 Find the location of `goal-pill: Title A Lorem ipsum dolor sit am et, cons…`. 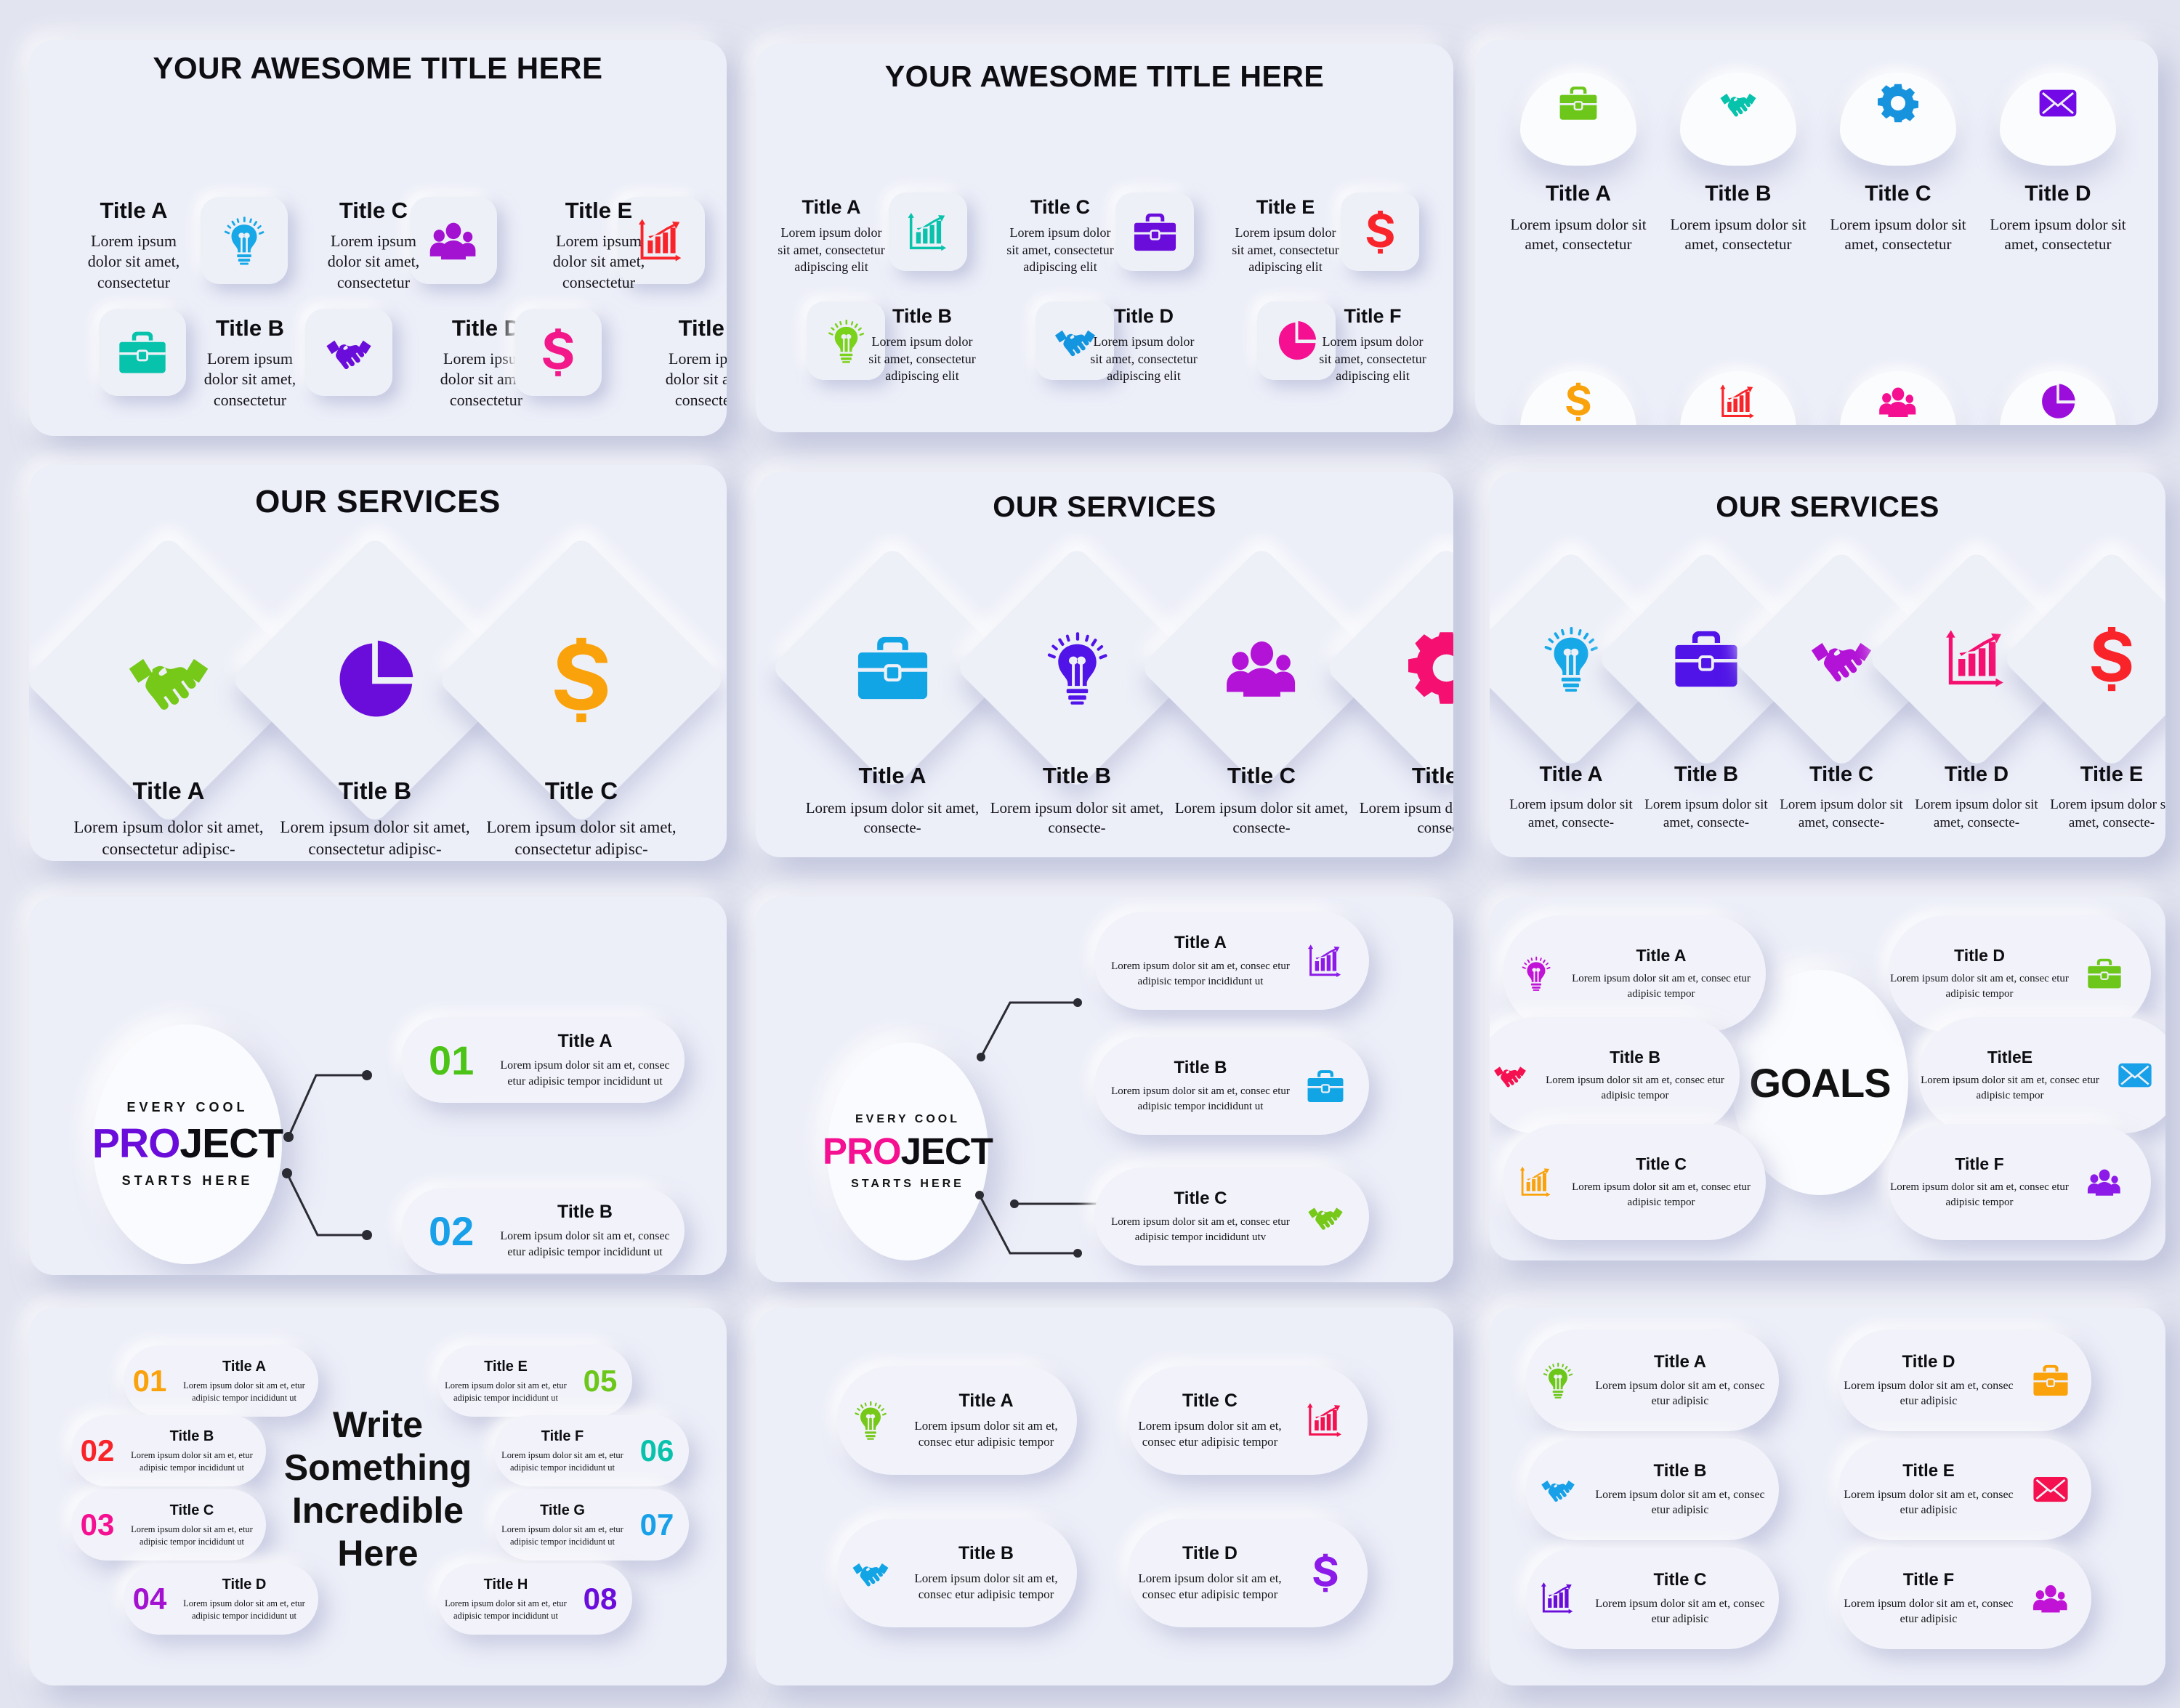

goal-pill: Title A Lorem ipsum dolor sit am et, cons… is located at coordinates (1634, 973).